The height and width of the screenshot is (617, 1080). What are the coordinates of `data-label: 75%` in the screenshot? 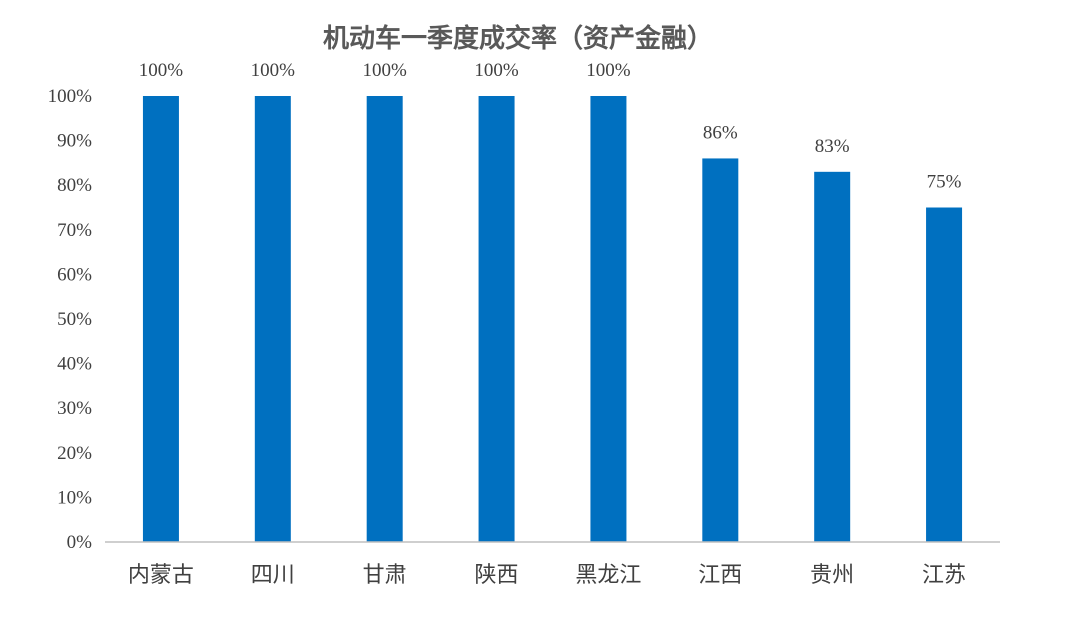 It's located at (944, 182).